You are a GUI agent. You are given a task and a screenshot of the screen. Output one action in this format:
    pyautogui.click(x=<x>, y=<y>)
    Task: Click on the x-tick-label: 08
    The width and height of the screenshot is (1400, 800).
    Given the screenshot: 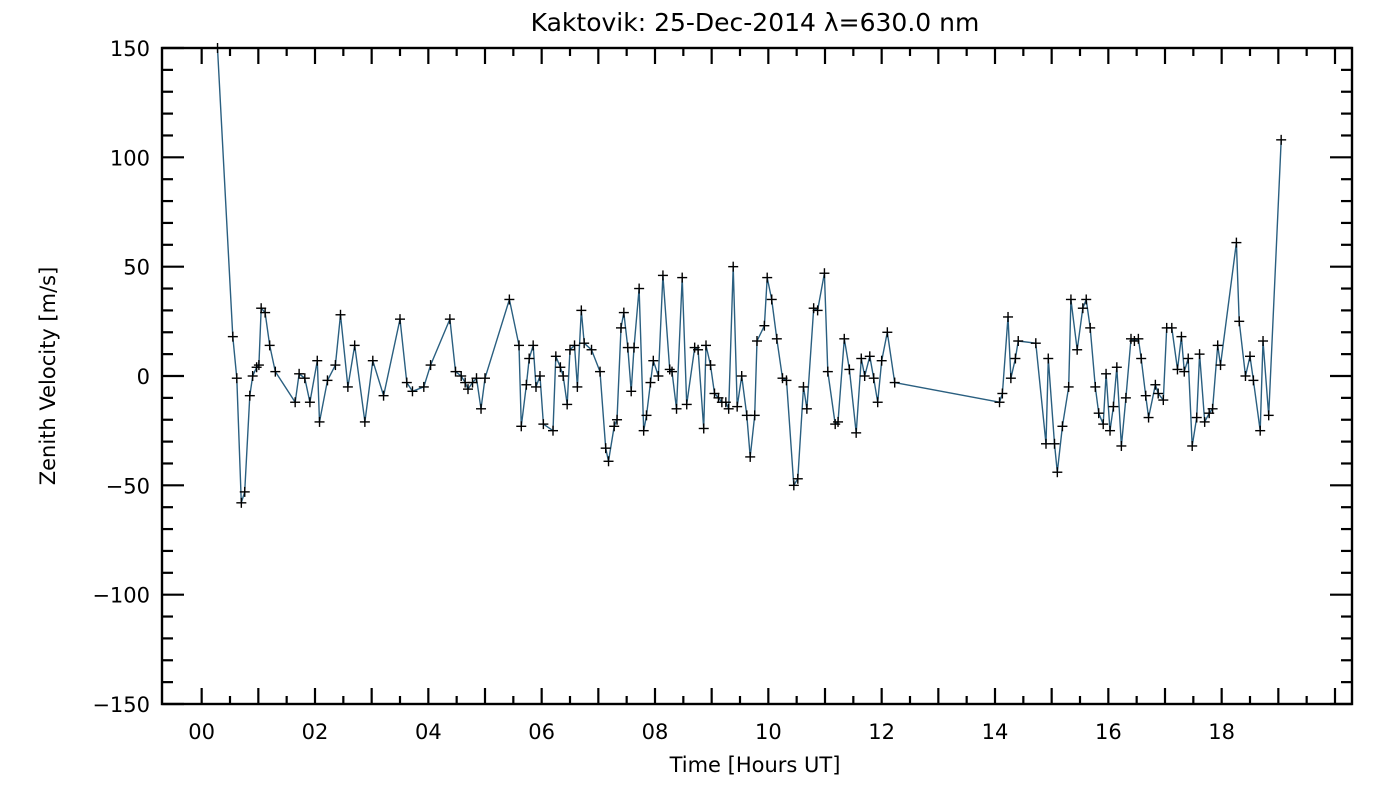 What is the action you would take?
    pyautogui.click(x=655, y=732)
    